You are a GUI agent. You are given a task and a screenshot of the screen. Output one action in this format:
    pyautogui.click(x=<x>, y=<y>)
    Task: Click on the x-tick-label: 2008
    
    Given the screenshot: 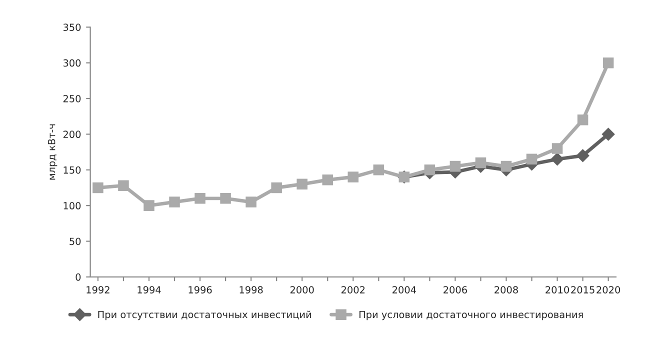 What is the action you would take?
    pyautogui.click(x=506, y=290)
    